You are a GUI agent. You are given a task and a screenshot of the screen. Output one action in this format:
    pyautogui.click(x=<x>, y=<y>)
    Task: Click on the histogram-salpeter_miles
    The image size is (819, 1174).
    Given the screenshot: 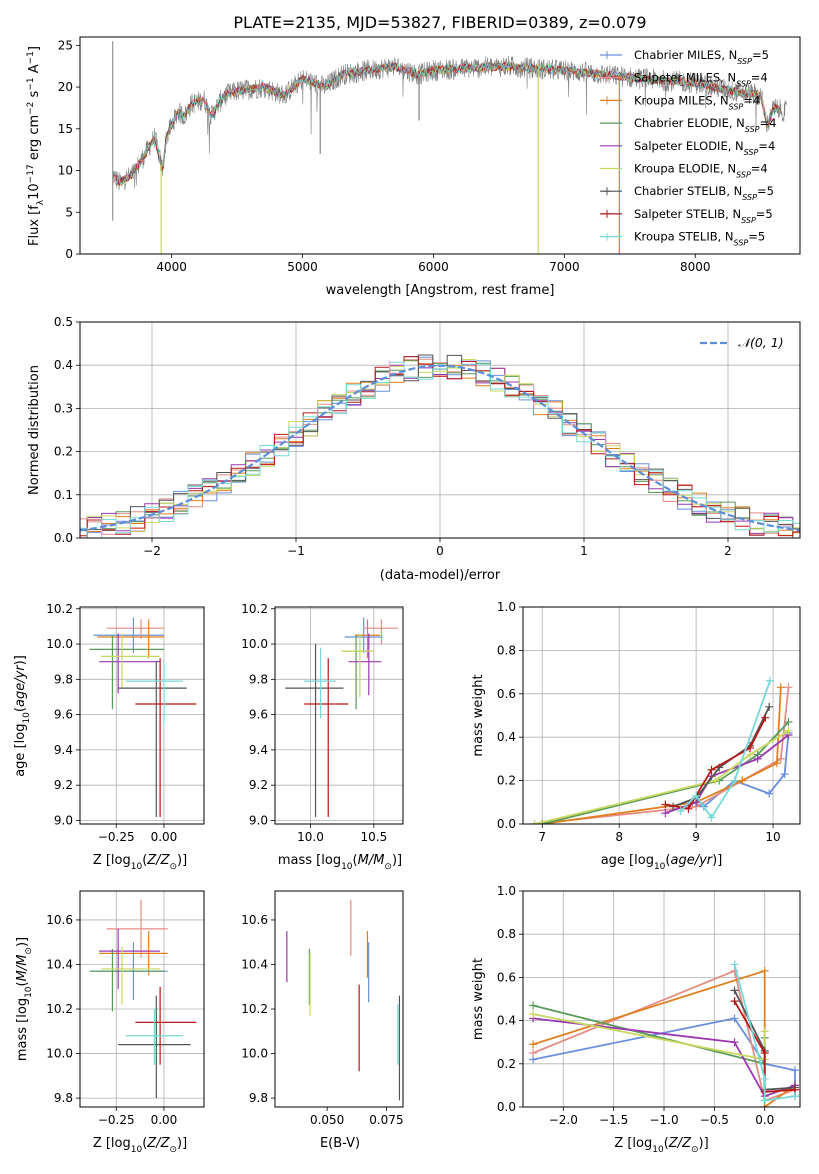 What is the action you would take?
    pyautogui.click(x=440, y=448)
    